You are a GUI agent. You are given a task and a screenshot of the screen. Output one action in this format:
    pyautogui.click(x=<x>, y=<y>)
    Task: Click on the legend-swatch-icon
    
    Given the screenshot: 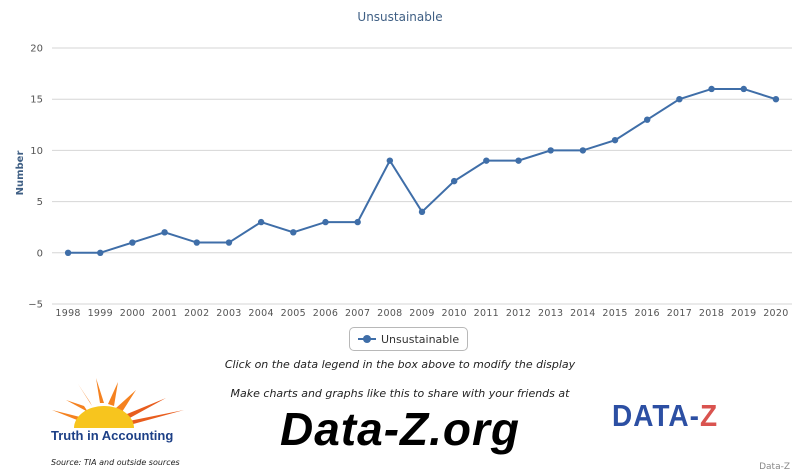 What is the action you would take?
    pyautogui.click(x=367, y=339)
    